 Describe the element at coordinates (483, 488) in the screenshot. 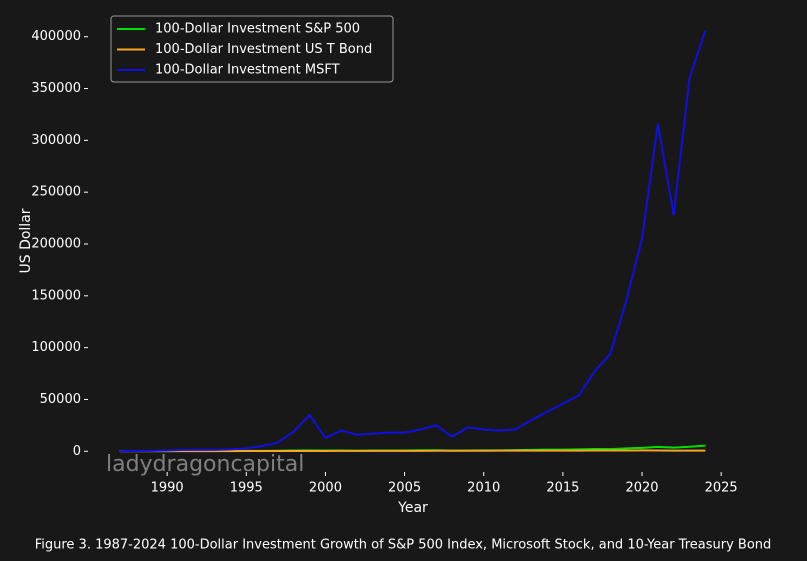

I see `x-tick-label: 2010` at that location.